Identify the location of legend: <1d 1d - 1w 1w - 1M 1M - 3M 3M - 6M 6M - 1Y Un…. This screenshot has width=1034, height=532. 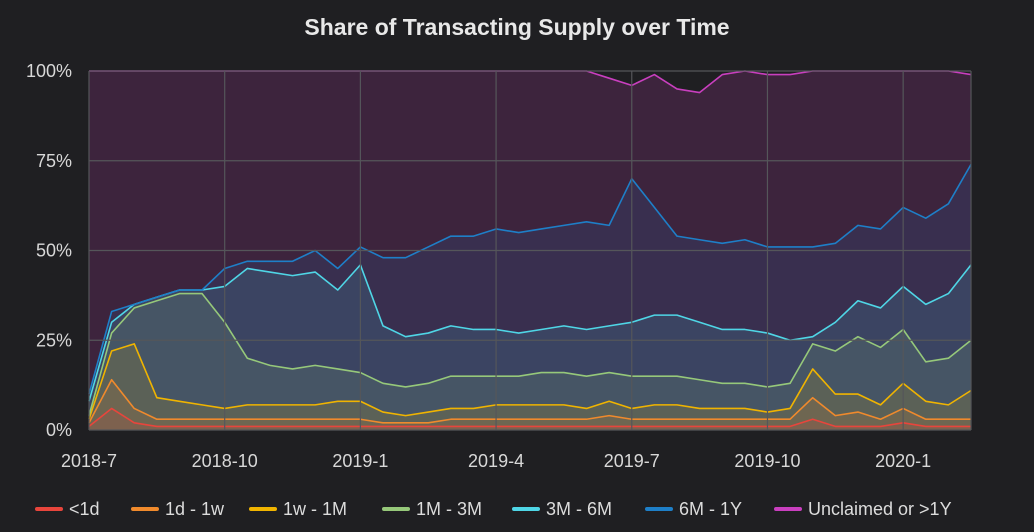
(493, 509).